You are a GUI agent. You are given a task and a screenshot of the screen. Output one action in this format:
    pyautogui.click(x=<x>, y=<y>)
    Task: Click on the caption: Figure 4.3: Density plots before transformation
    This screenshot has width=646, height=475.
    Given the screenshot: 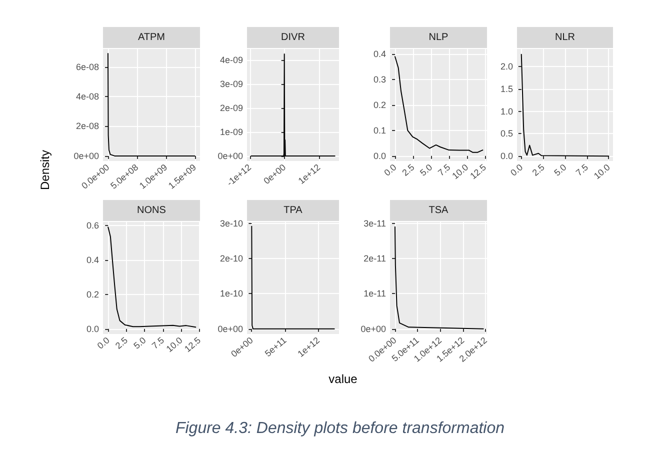 What is the action you would take?
    pyautogui.click(x=340, y=429)
    